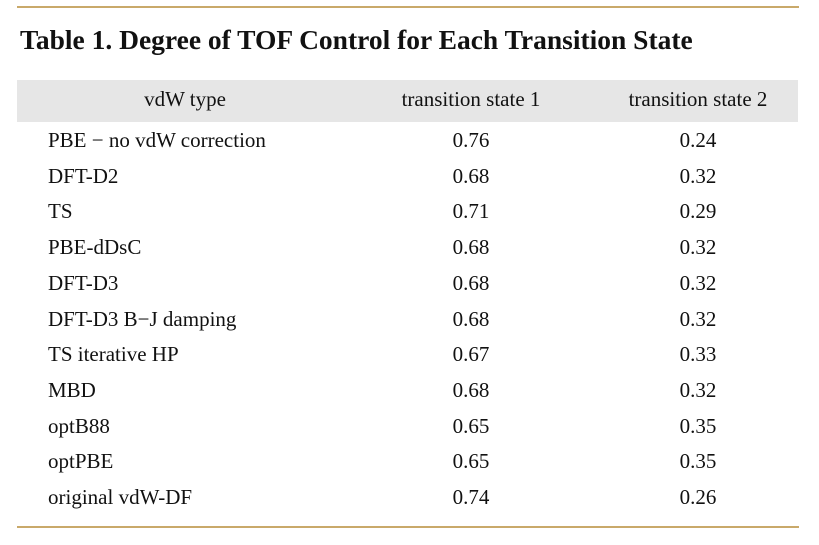 This screenshot has width=819, height=545. What do you see at coordinates (157, 140) in the screenshot?
I see `row-label: PBE − no vdW correction` at bounding box center [157, 140].